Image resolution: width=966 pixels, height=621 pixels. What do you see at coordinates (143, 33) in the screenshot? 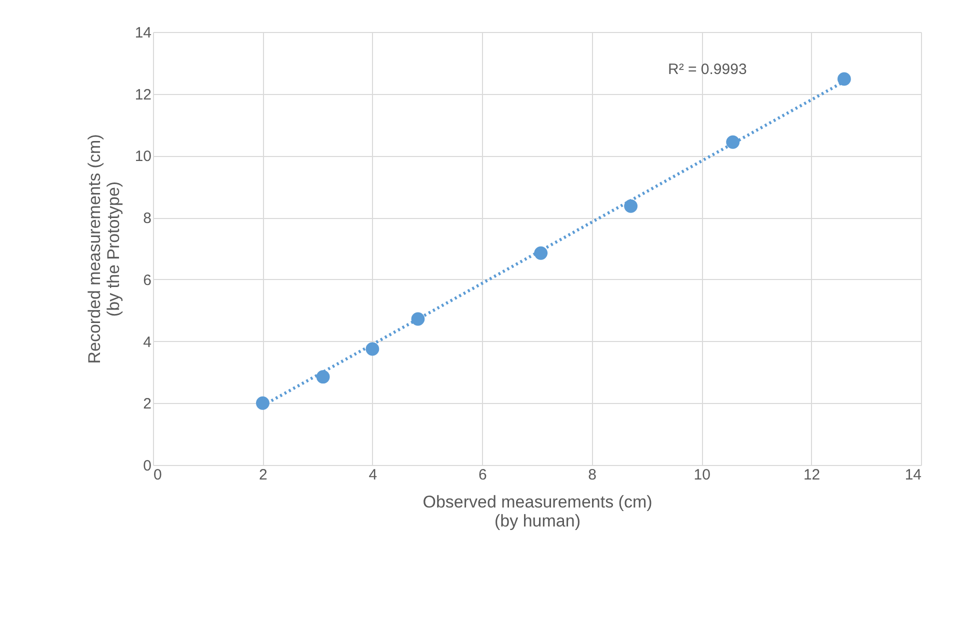
I see `y-tick-label: 14` at bounding box center [143, 33].